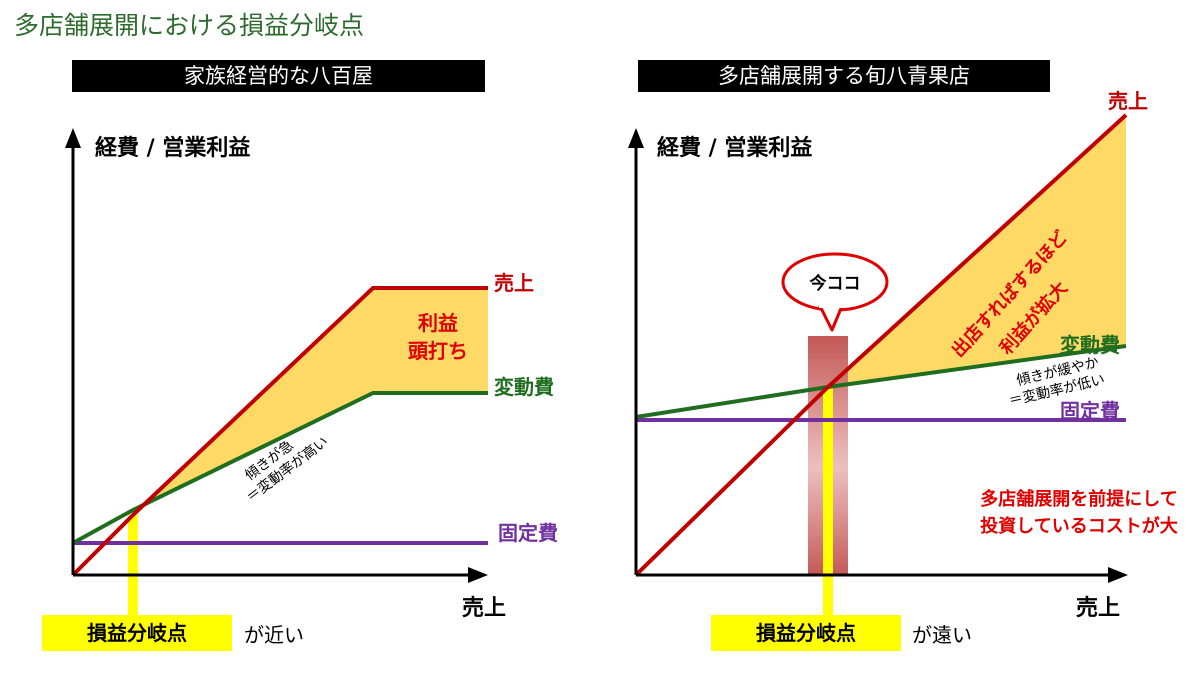  Describe the element at coordinates (189, 25) in the screenshot. I see `page-title: 多店舗展開における損益分岐点` at that location.